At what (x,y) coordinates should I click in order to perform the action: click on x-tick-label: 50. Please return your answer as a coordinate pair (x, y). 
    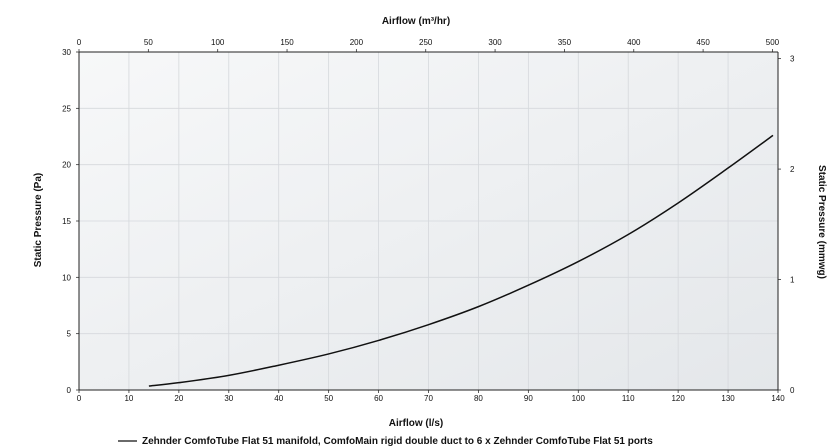
    Looking at the image, I should click on (328, 398).